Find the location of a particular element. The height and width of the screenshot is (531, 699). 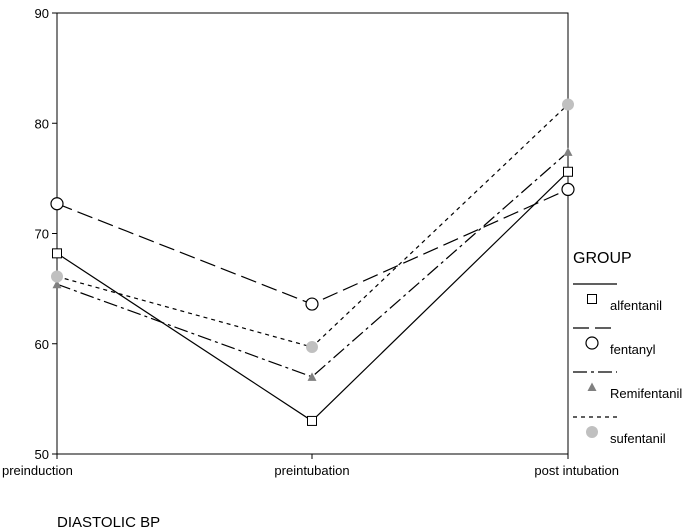

legend-marker-fentanyl is located at coordinates (592, 343).